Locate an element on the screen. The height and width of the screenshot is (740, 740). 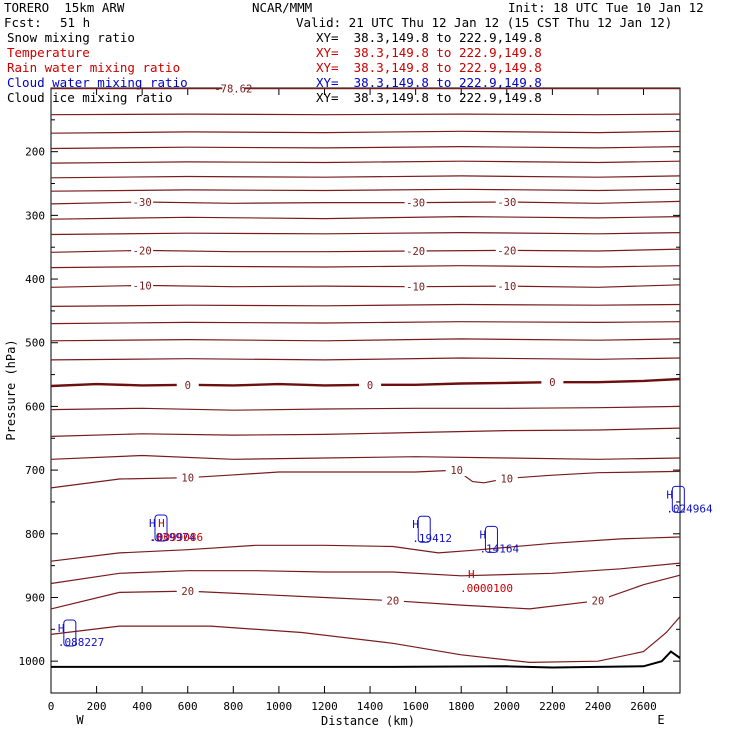
y-axis-label: Pressure (hPa) is located at coordinates (11, 389).